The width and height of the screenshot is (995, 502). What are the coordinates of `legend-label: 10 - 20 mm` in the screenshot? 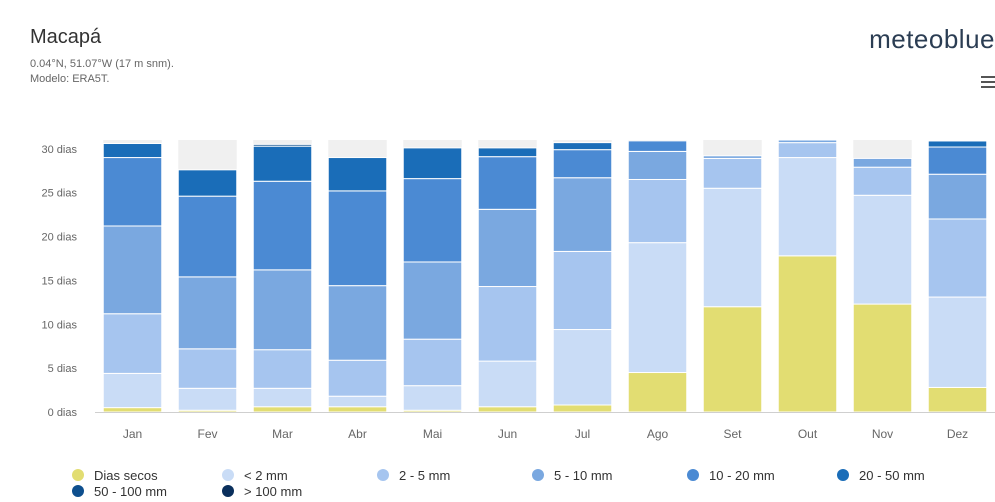 It's located at (742, 475).